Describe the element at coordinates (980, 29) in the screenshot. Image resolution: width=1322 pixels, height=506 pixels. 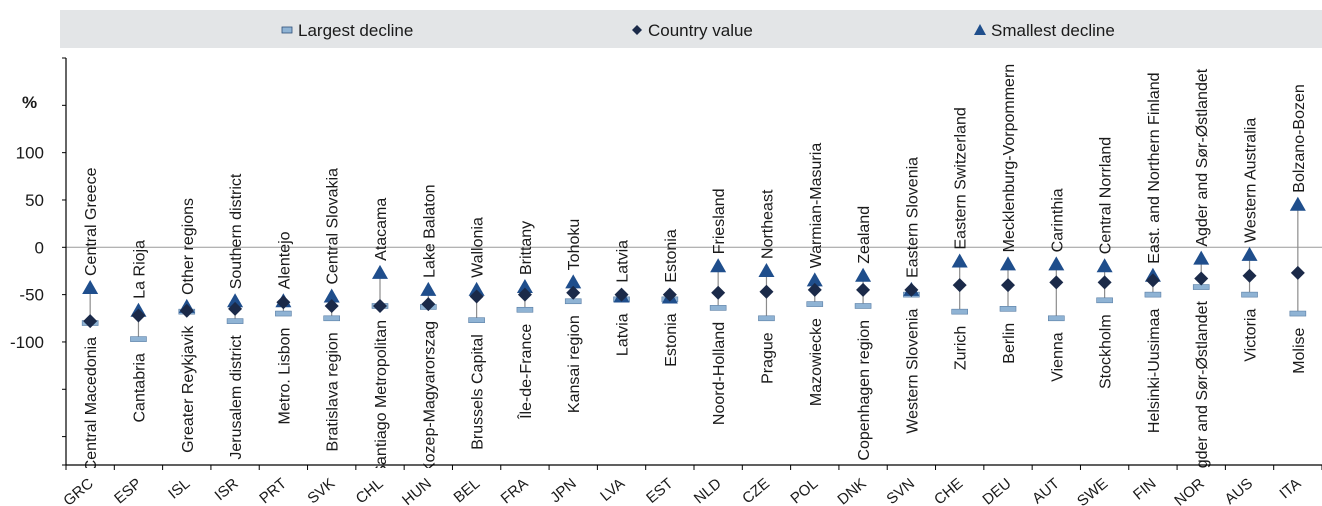
I see `legend-smallest-marker` at that location.